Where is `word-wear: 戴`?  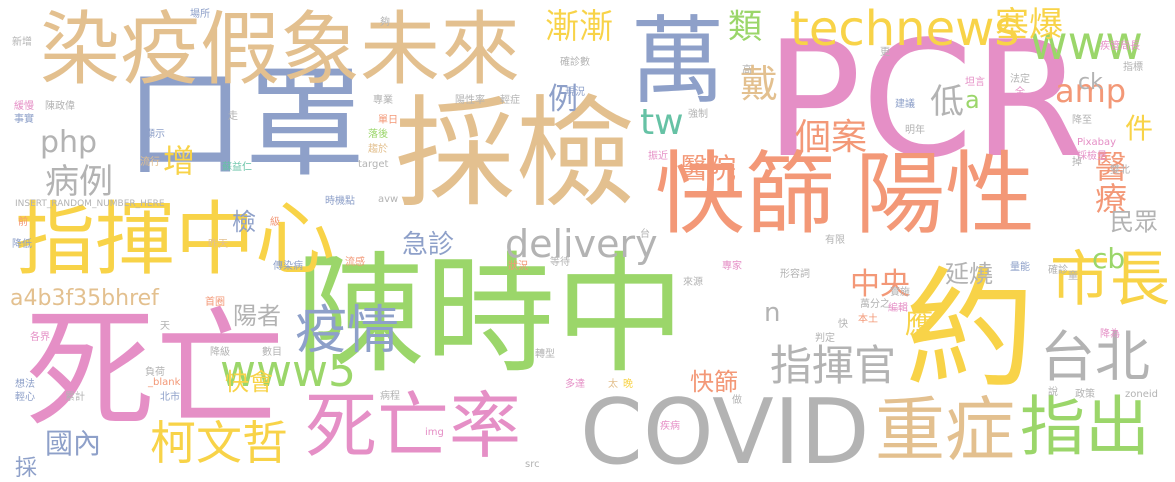
word-wear: 戴 is located at coordinates (759, 84).